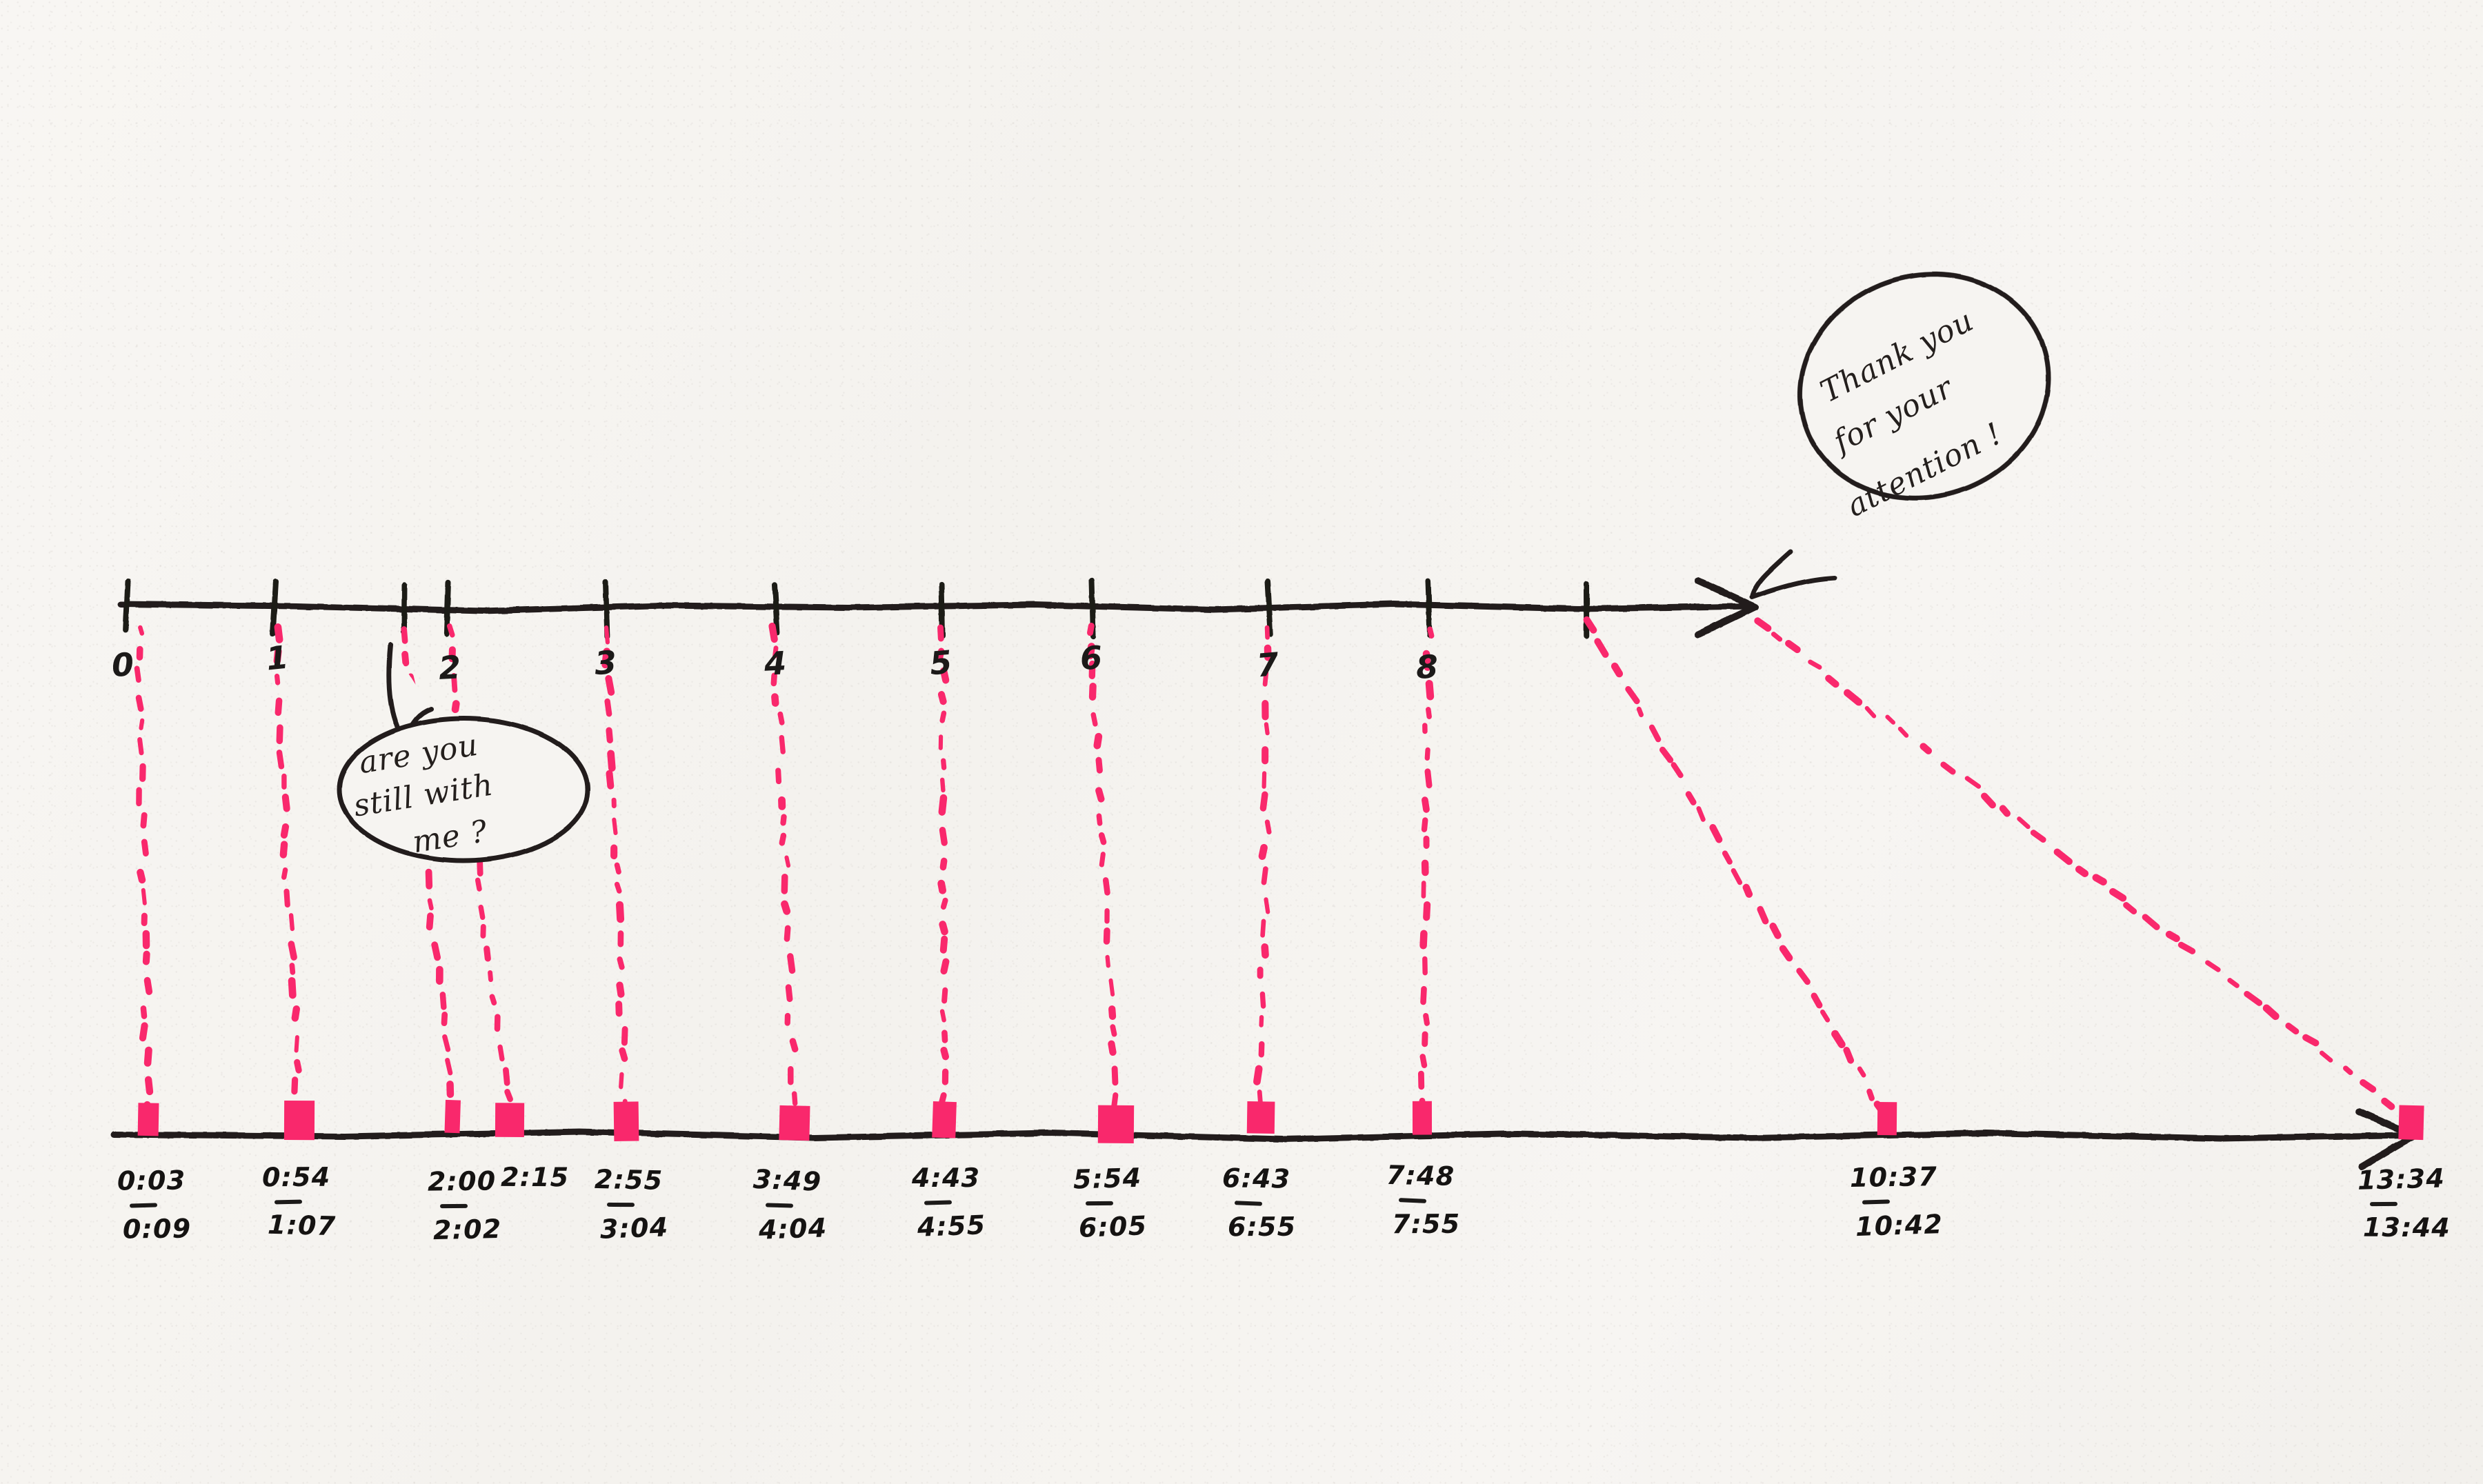 This screenshot has width=2483, height=1484. Describe the element at coordinates (1426, 1224) in the screenshot. I see `time-label-end-9: 7:55` at that location.